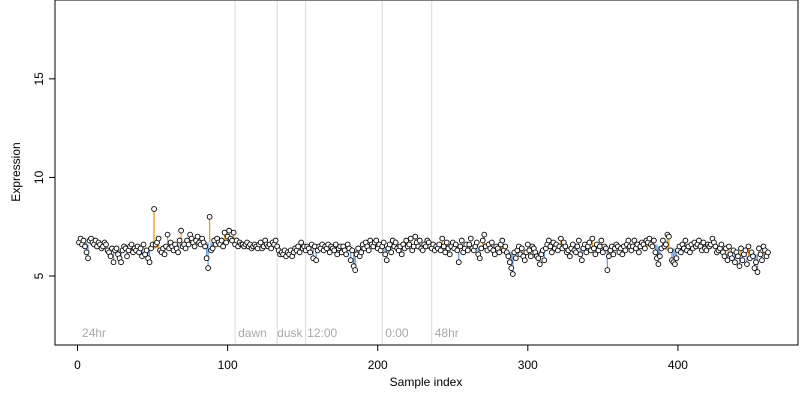  What do you see at coordinates (426, 382) in the screenshot?
I see `x-axis-title: Sample index` at bounding box center [426, 382].